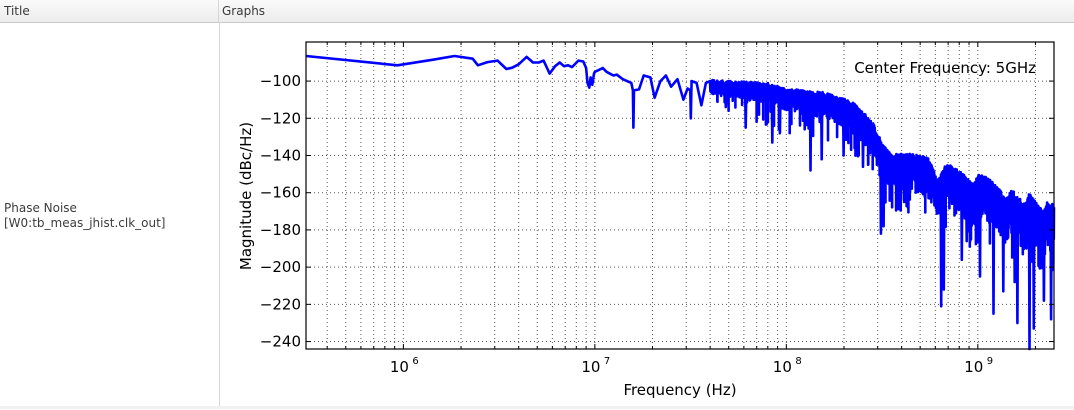 The height and width of the screenshot is (410, 1074). Describe the element at coordinates (246, 196) in the screenshot. I see `y-axis-label: Magnitude (dBc/Hz)` at that location.